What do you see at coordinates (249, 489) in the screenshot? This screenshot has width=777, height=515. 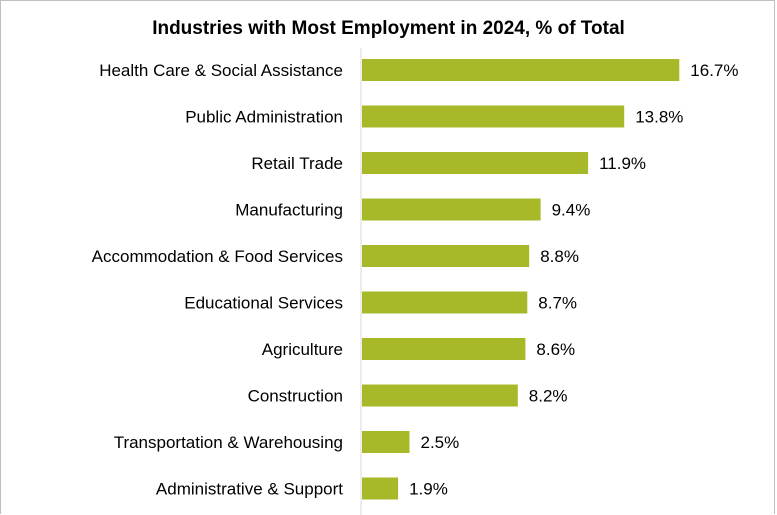 I see `category-label: Administrative & Support` at bounding box center [249, 489].